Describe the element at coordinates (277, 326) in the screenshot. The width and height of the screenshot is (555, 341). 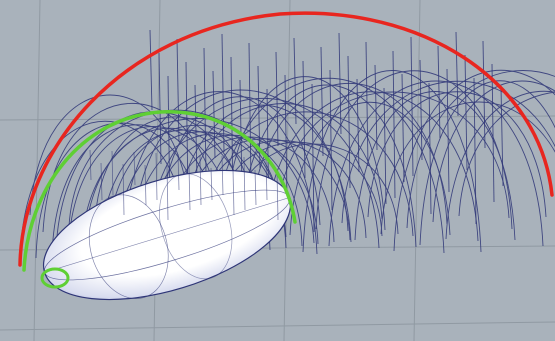
I see `grid-line-h` at that location.